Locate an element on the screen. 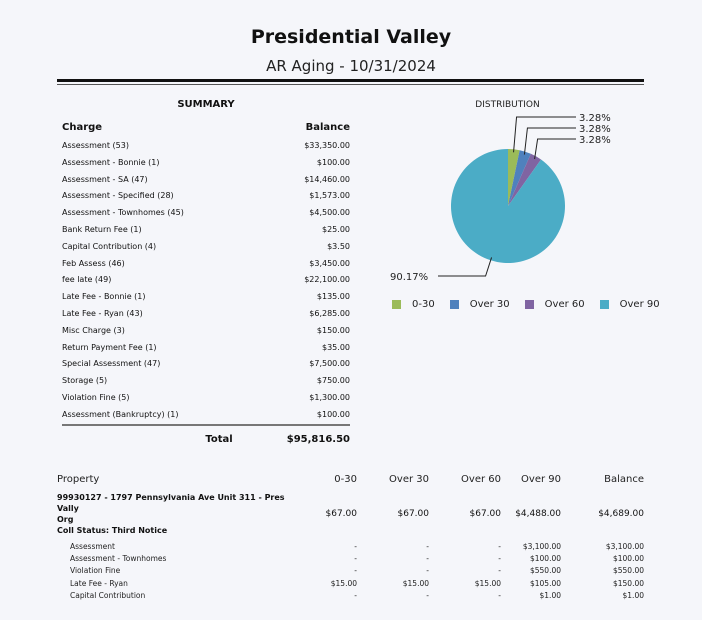  chart-legend: 0-30 Over 30 Over 60 Over 90 is located at coordinates (533, 304).